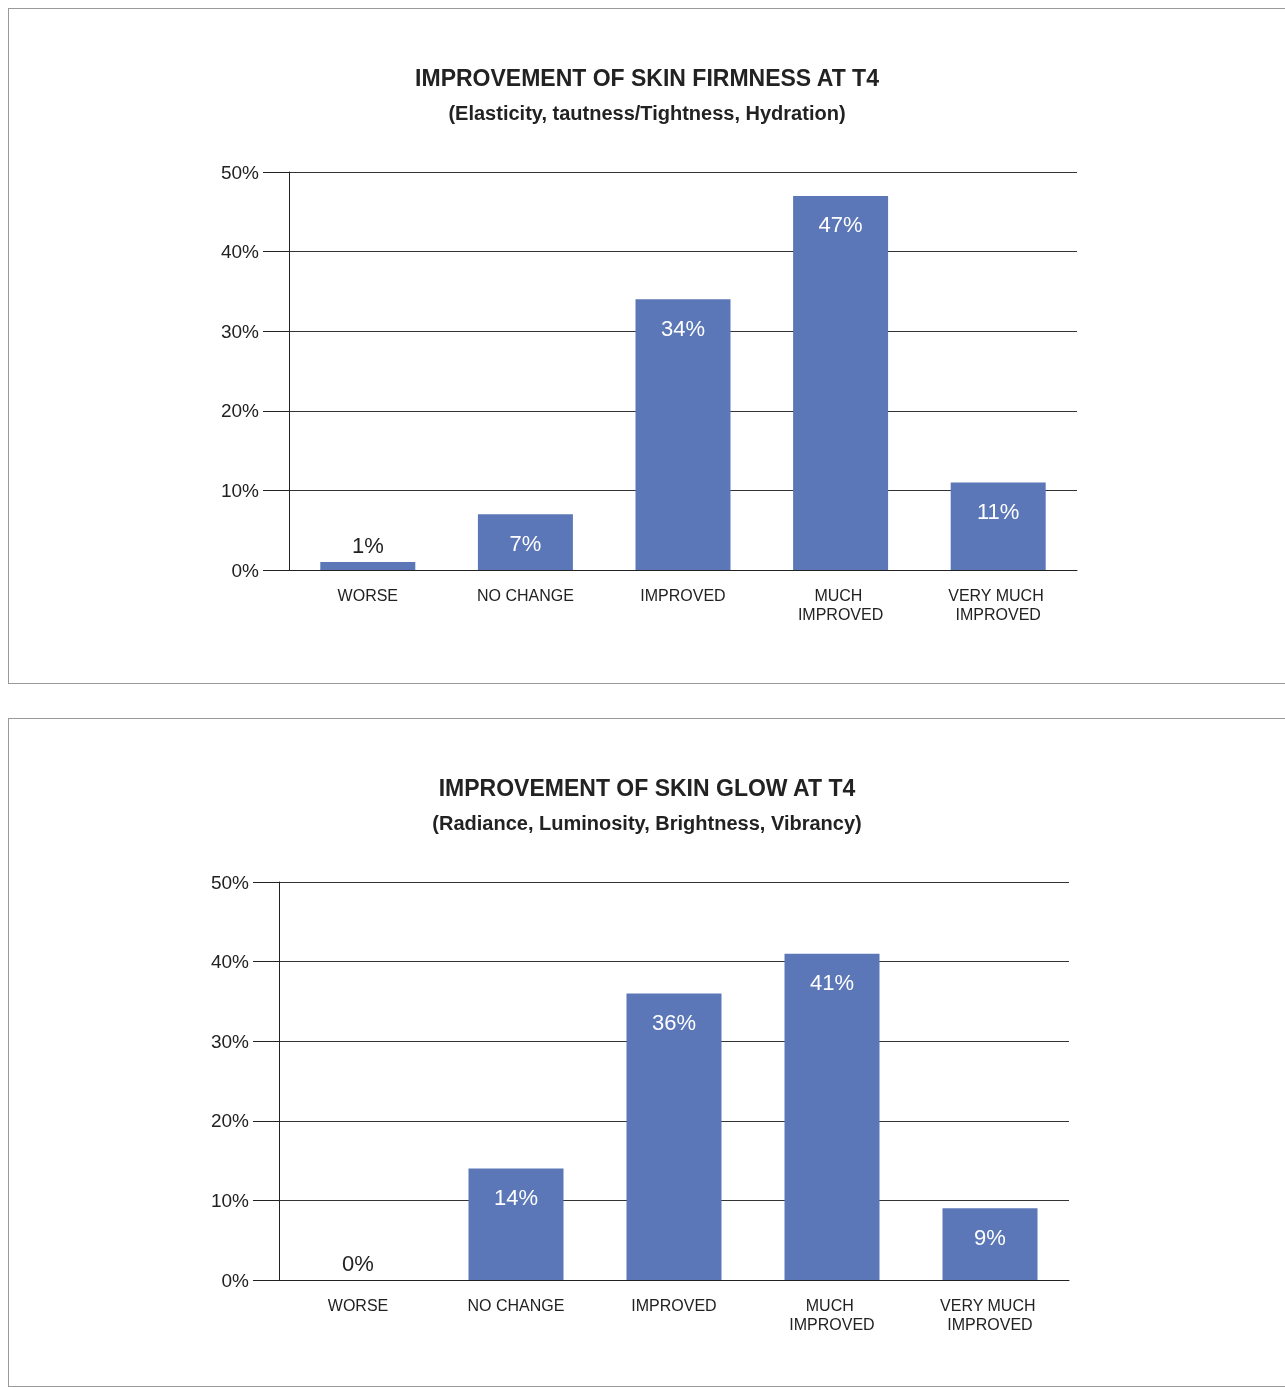 The height and width of the screenshot is (1387, 1285). What do you see at coordinates (832, 983) in the screenshot?
I see `data-label: 41%` at bounding box center [832, 983].